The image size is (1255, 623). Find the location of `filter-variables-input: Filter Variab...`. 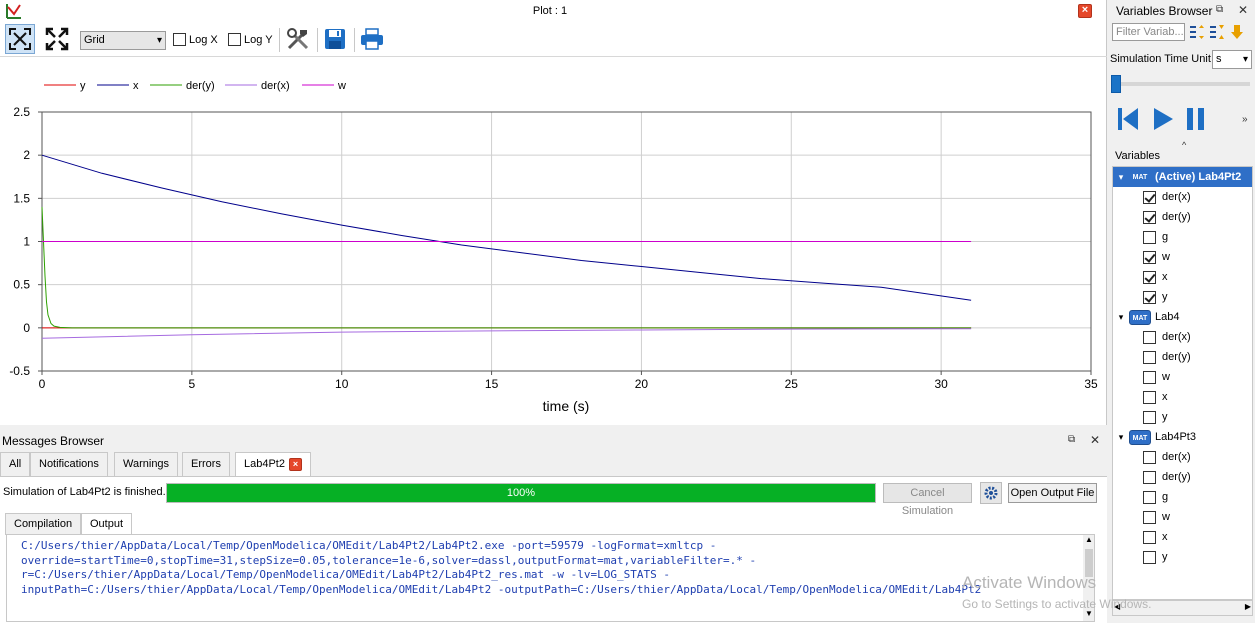

filter-variables-input: Filter Variab... is located at coordinates (1148, 32).